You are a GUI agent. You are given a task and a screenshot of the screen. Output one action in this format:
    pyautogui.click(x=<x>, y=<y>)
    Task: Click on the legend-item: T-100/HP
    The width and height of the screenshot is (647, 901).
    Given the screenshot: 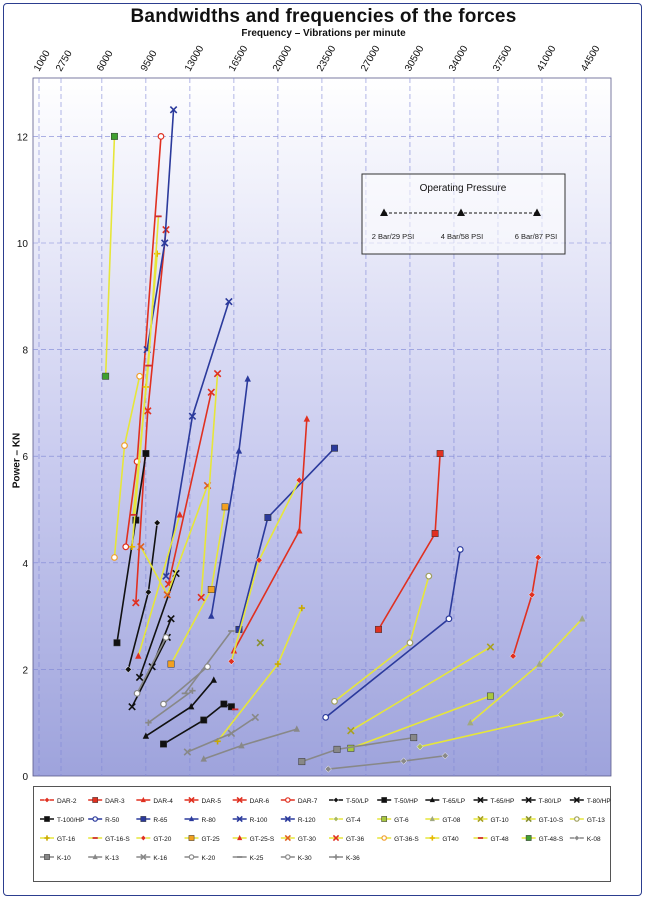 What is the action you would take?
    pyautogui.click(x=62, y=820)
    